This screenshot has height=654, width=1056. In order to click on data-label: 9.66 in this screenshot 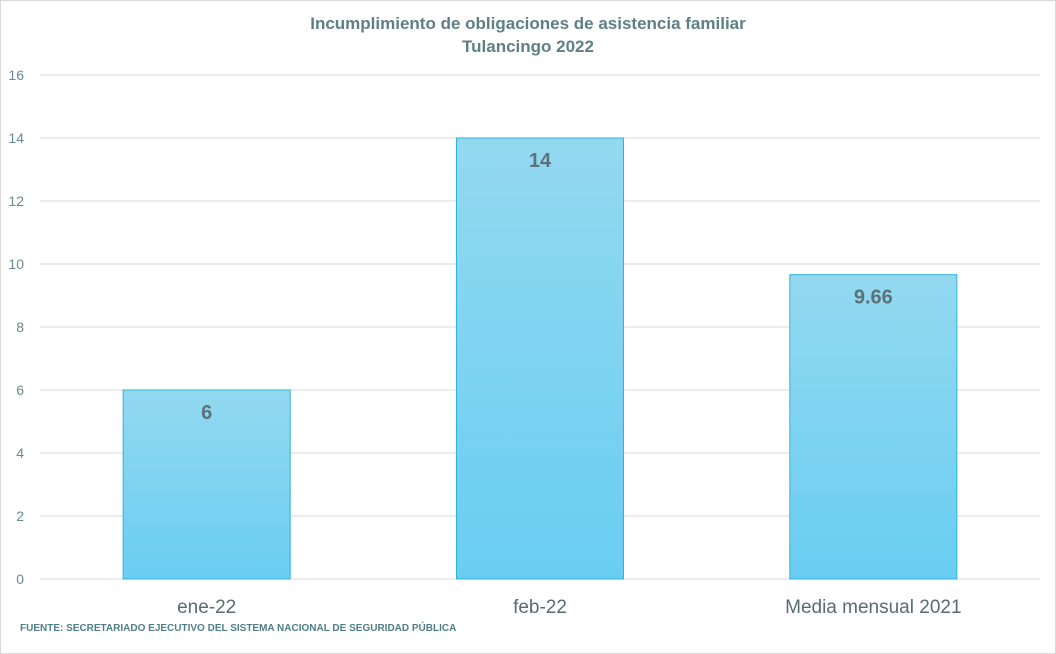, I will do `click(873, 298)`.